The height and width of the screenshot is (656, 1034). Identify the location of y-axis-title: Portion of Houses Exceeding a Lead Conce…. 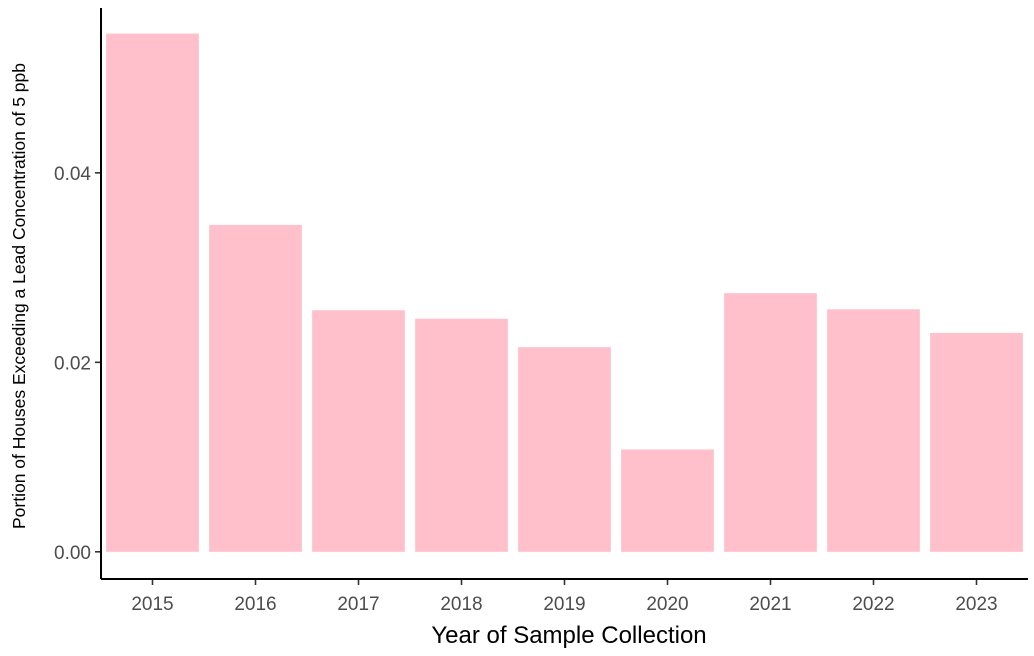
(19, 296).